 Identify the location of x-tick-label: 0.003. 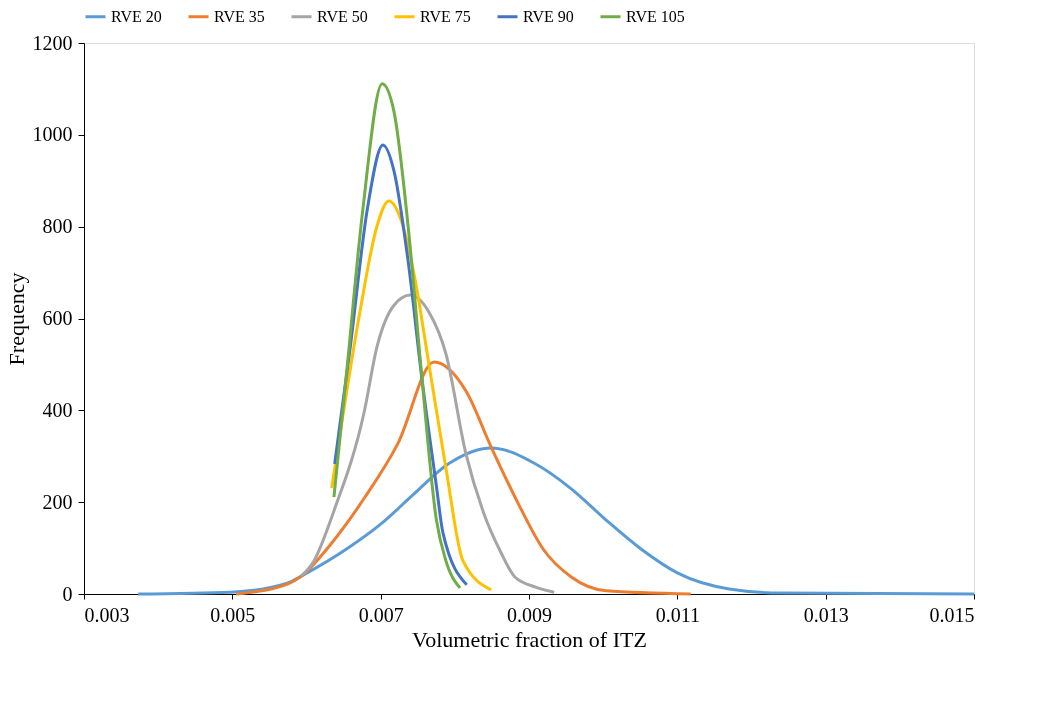
(107, 614).